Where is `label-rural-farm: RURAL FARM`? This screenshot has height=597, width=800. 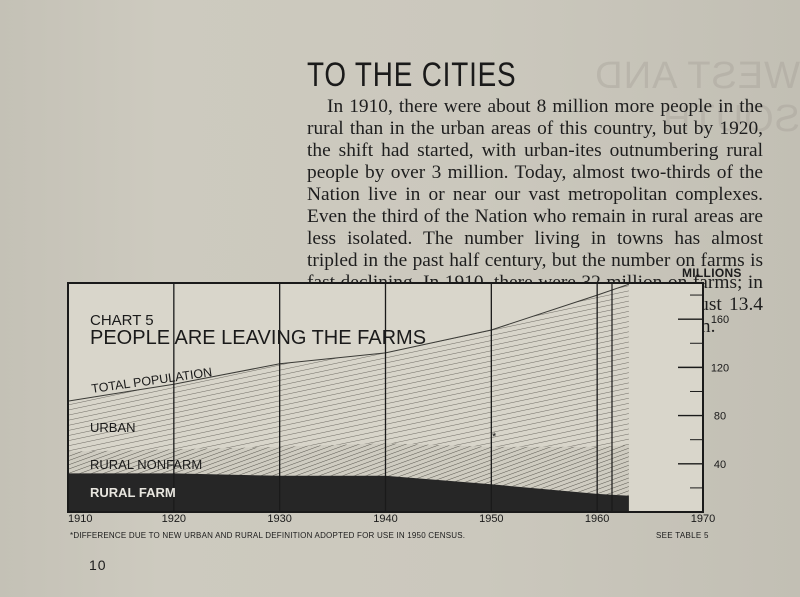
label-rural-farm: RURAL FARM is located at coordinates (133, 492).